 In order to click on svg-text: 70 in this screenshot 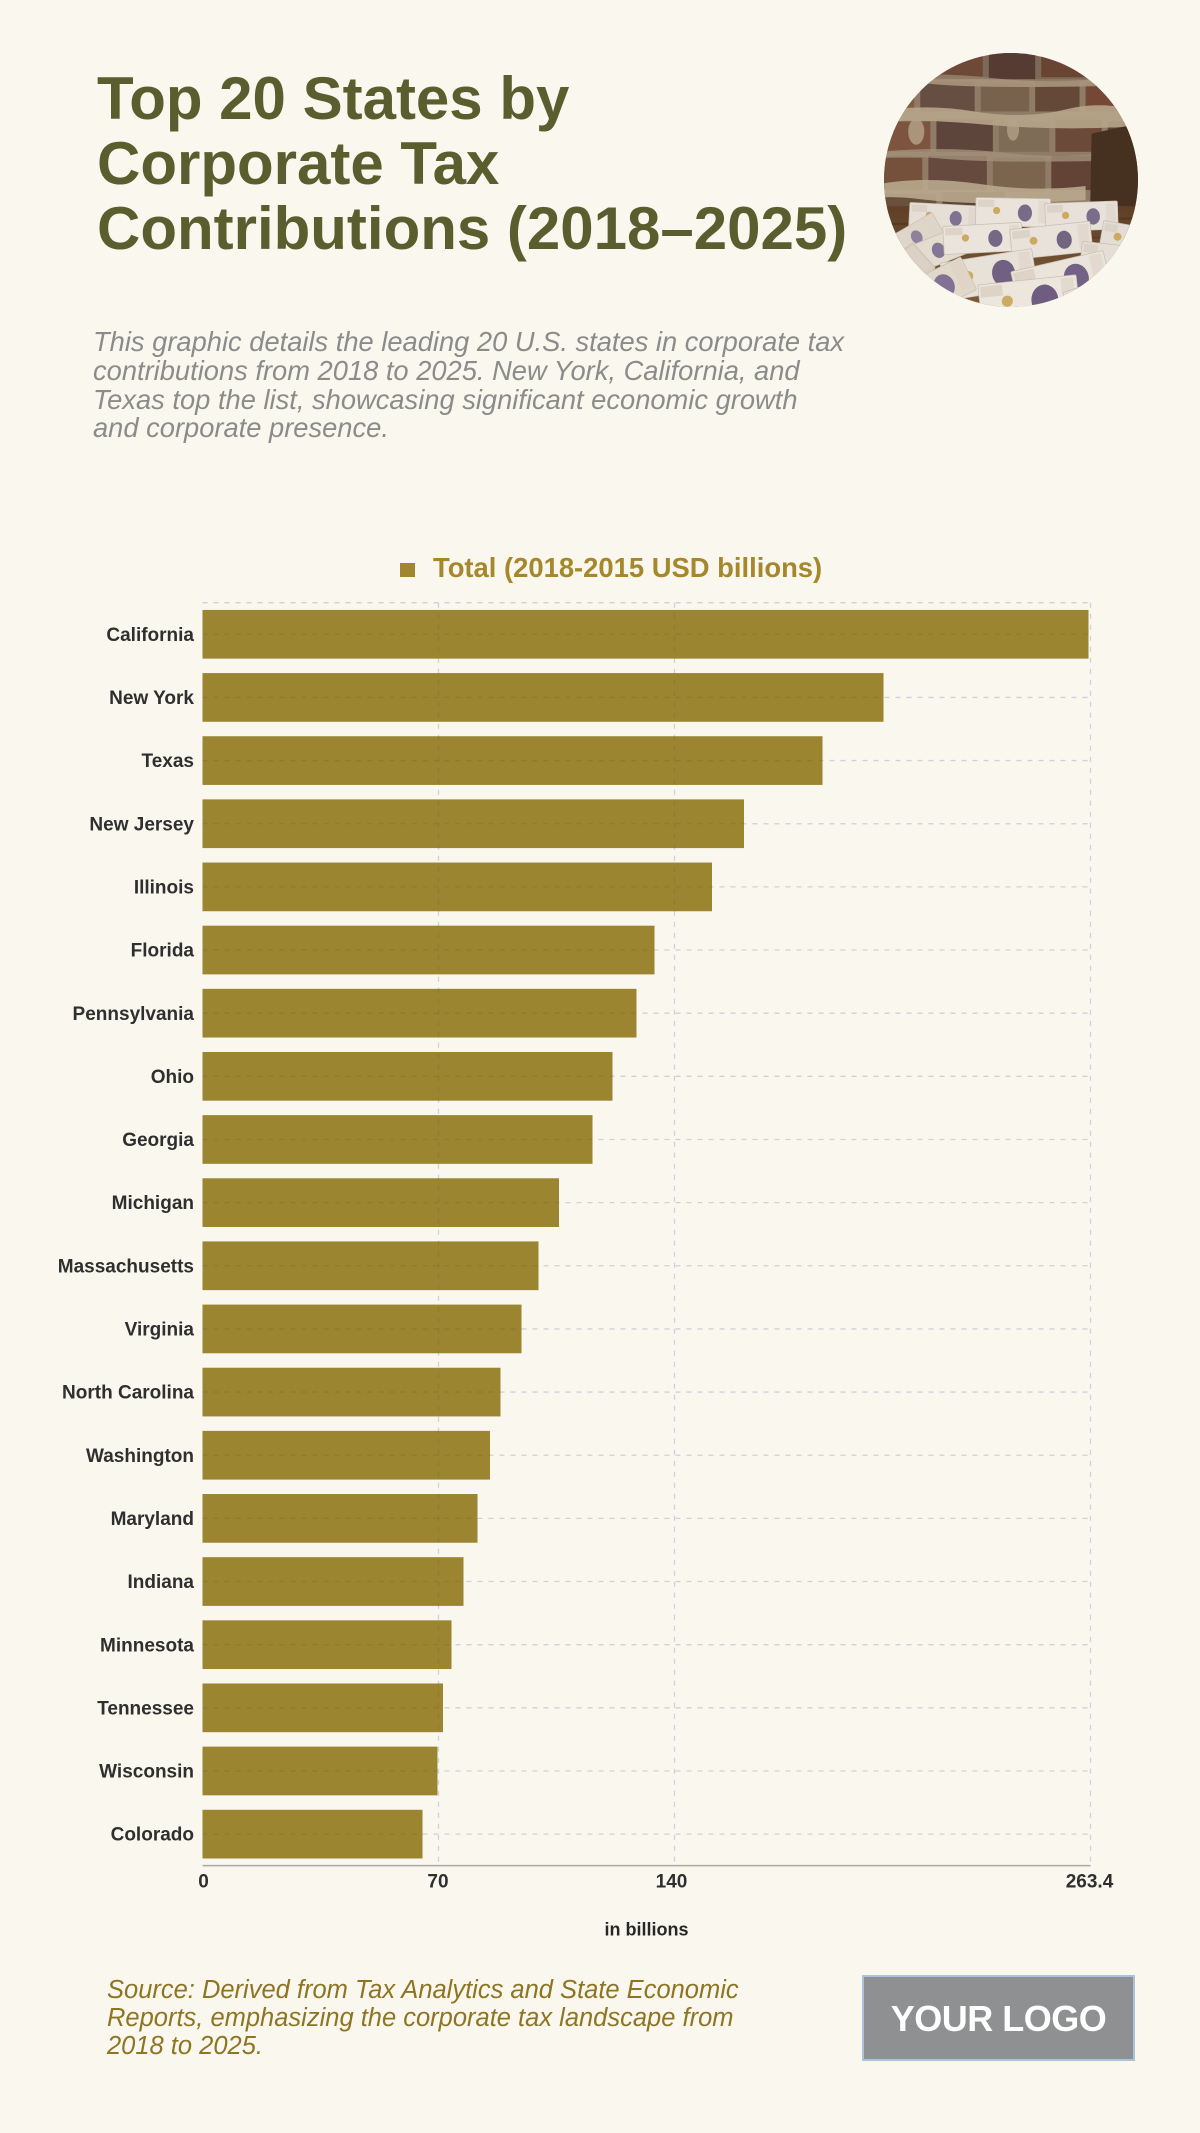, I will do `click(437, 1882)`.